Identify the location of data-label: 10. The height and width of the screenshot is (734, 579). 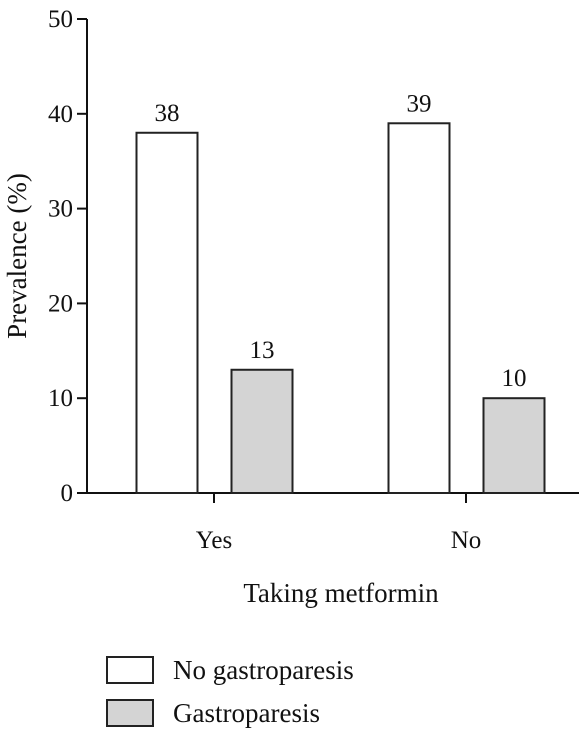
(514, 378).